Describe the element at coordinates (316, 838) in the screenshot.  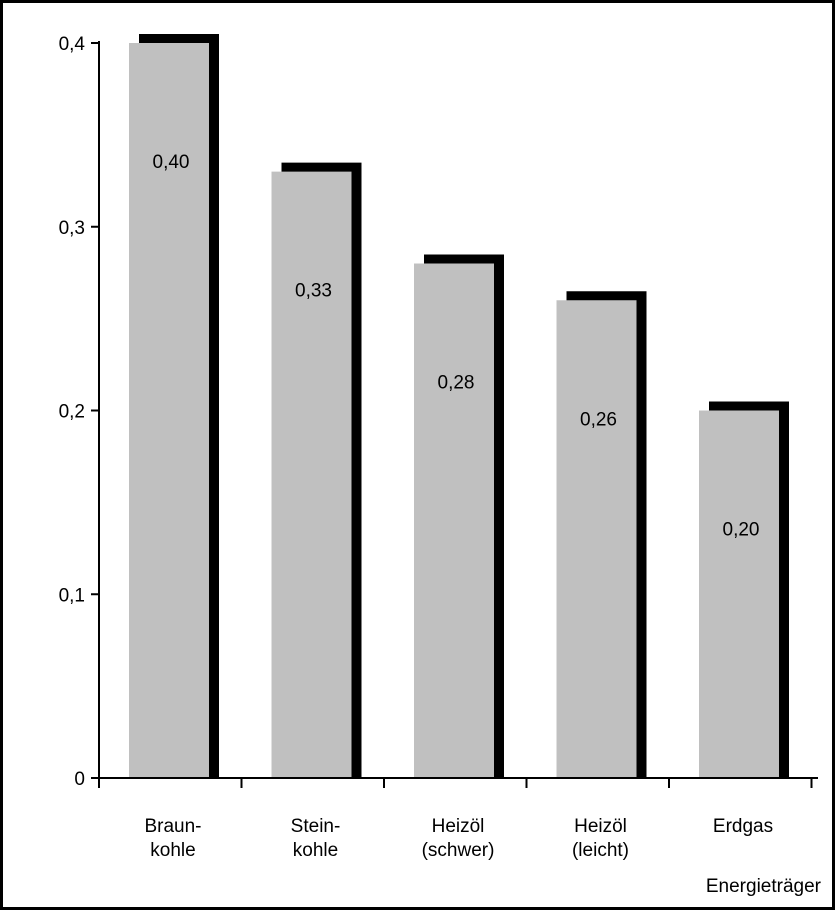
I see `x-category-label: Stein-kohle` at that location.